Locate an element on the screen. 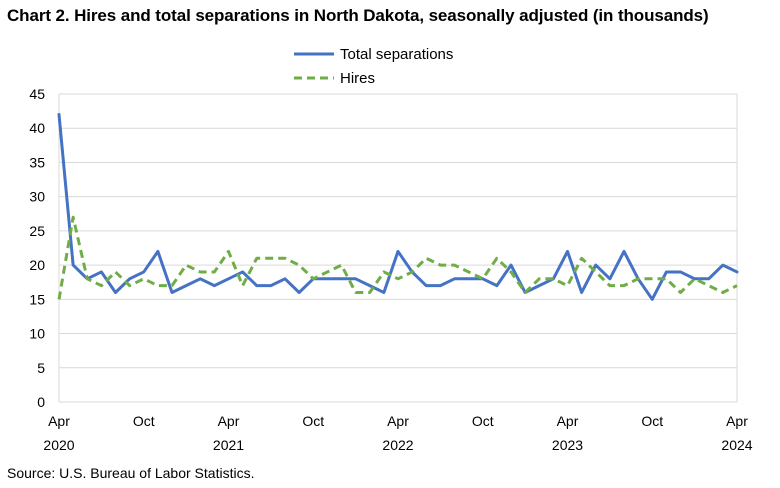  y-tick-label: 30 is located at coordinates (37, 197).